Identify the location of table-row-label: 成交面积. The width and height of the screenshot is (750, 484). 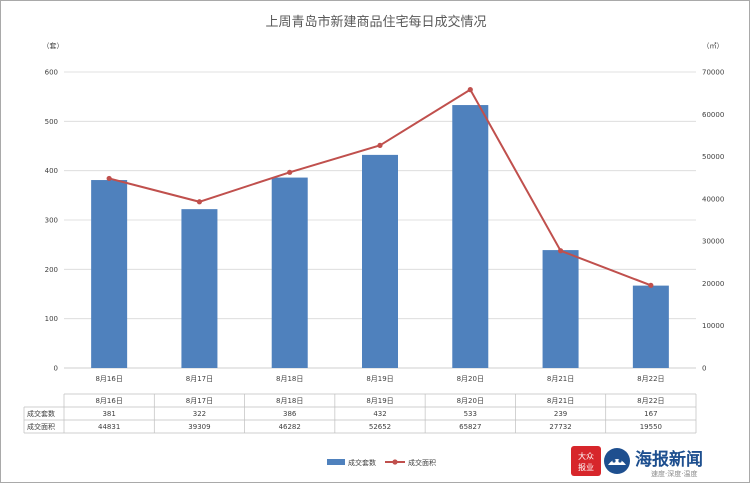
(41, 426).